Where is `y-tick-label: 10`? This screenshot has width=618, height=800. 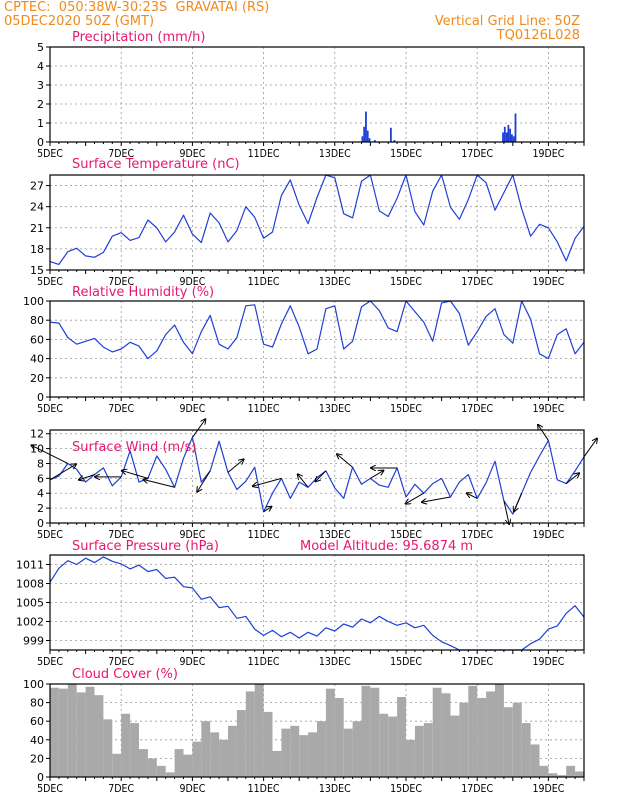 y-tick-label: 10 is located at coordinates (37, 449).